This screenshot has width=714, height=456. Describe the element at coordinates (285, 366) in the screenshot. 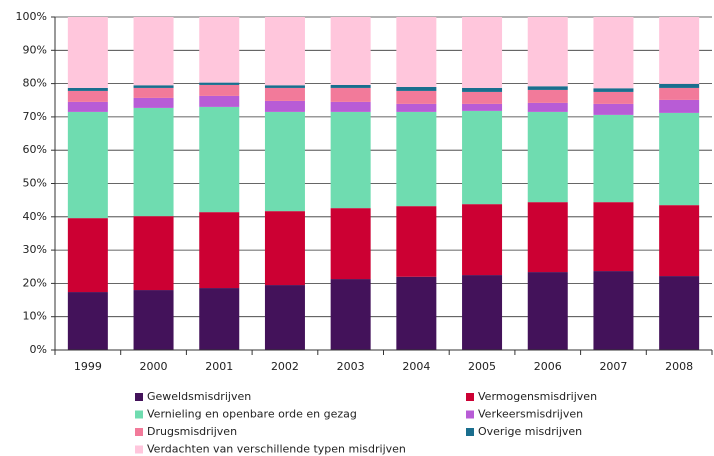

I see `x-tick-label: 2002` at that location.